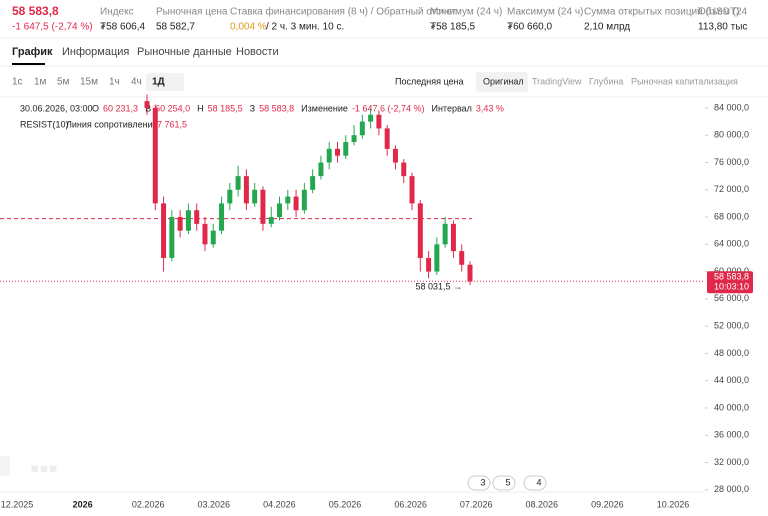  Describe the element at coordinates (429, 81) in the screenshot. I see `price-type: Последняя цена` at that location.